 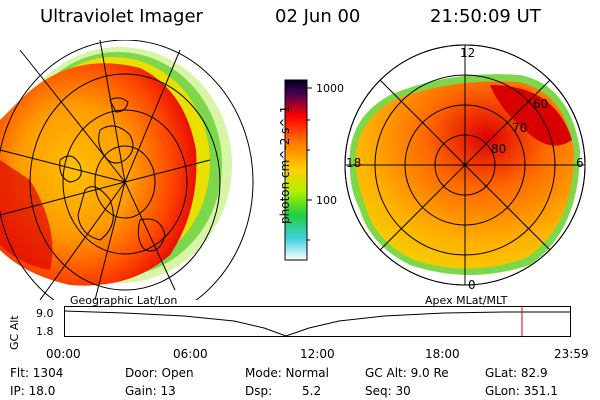 I want to click on colorbar-tick-1000: 1000, so click(x=330, y=88).